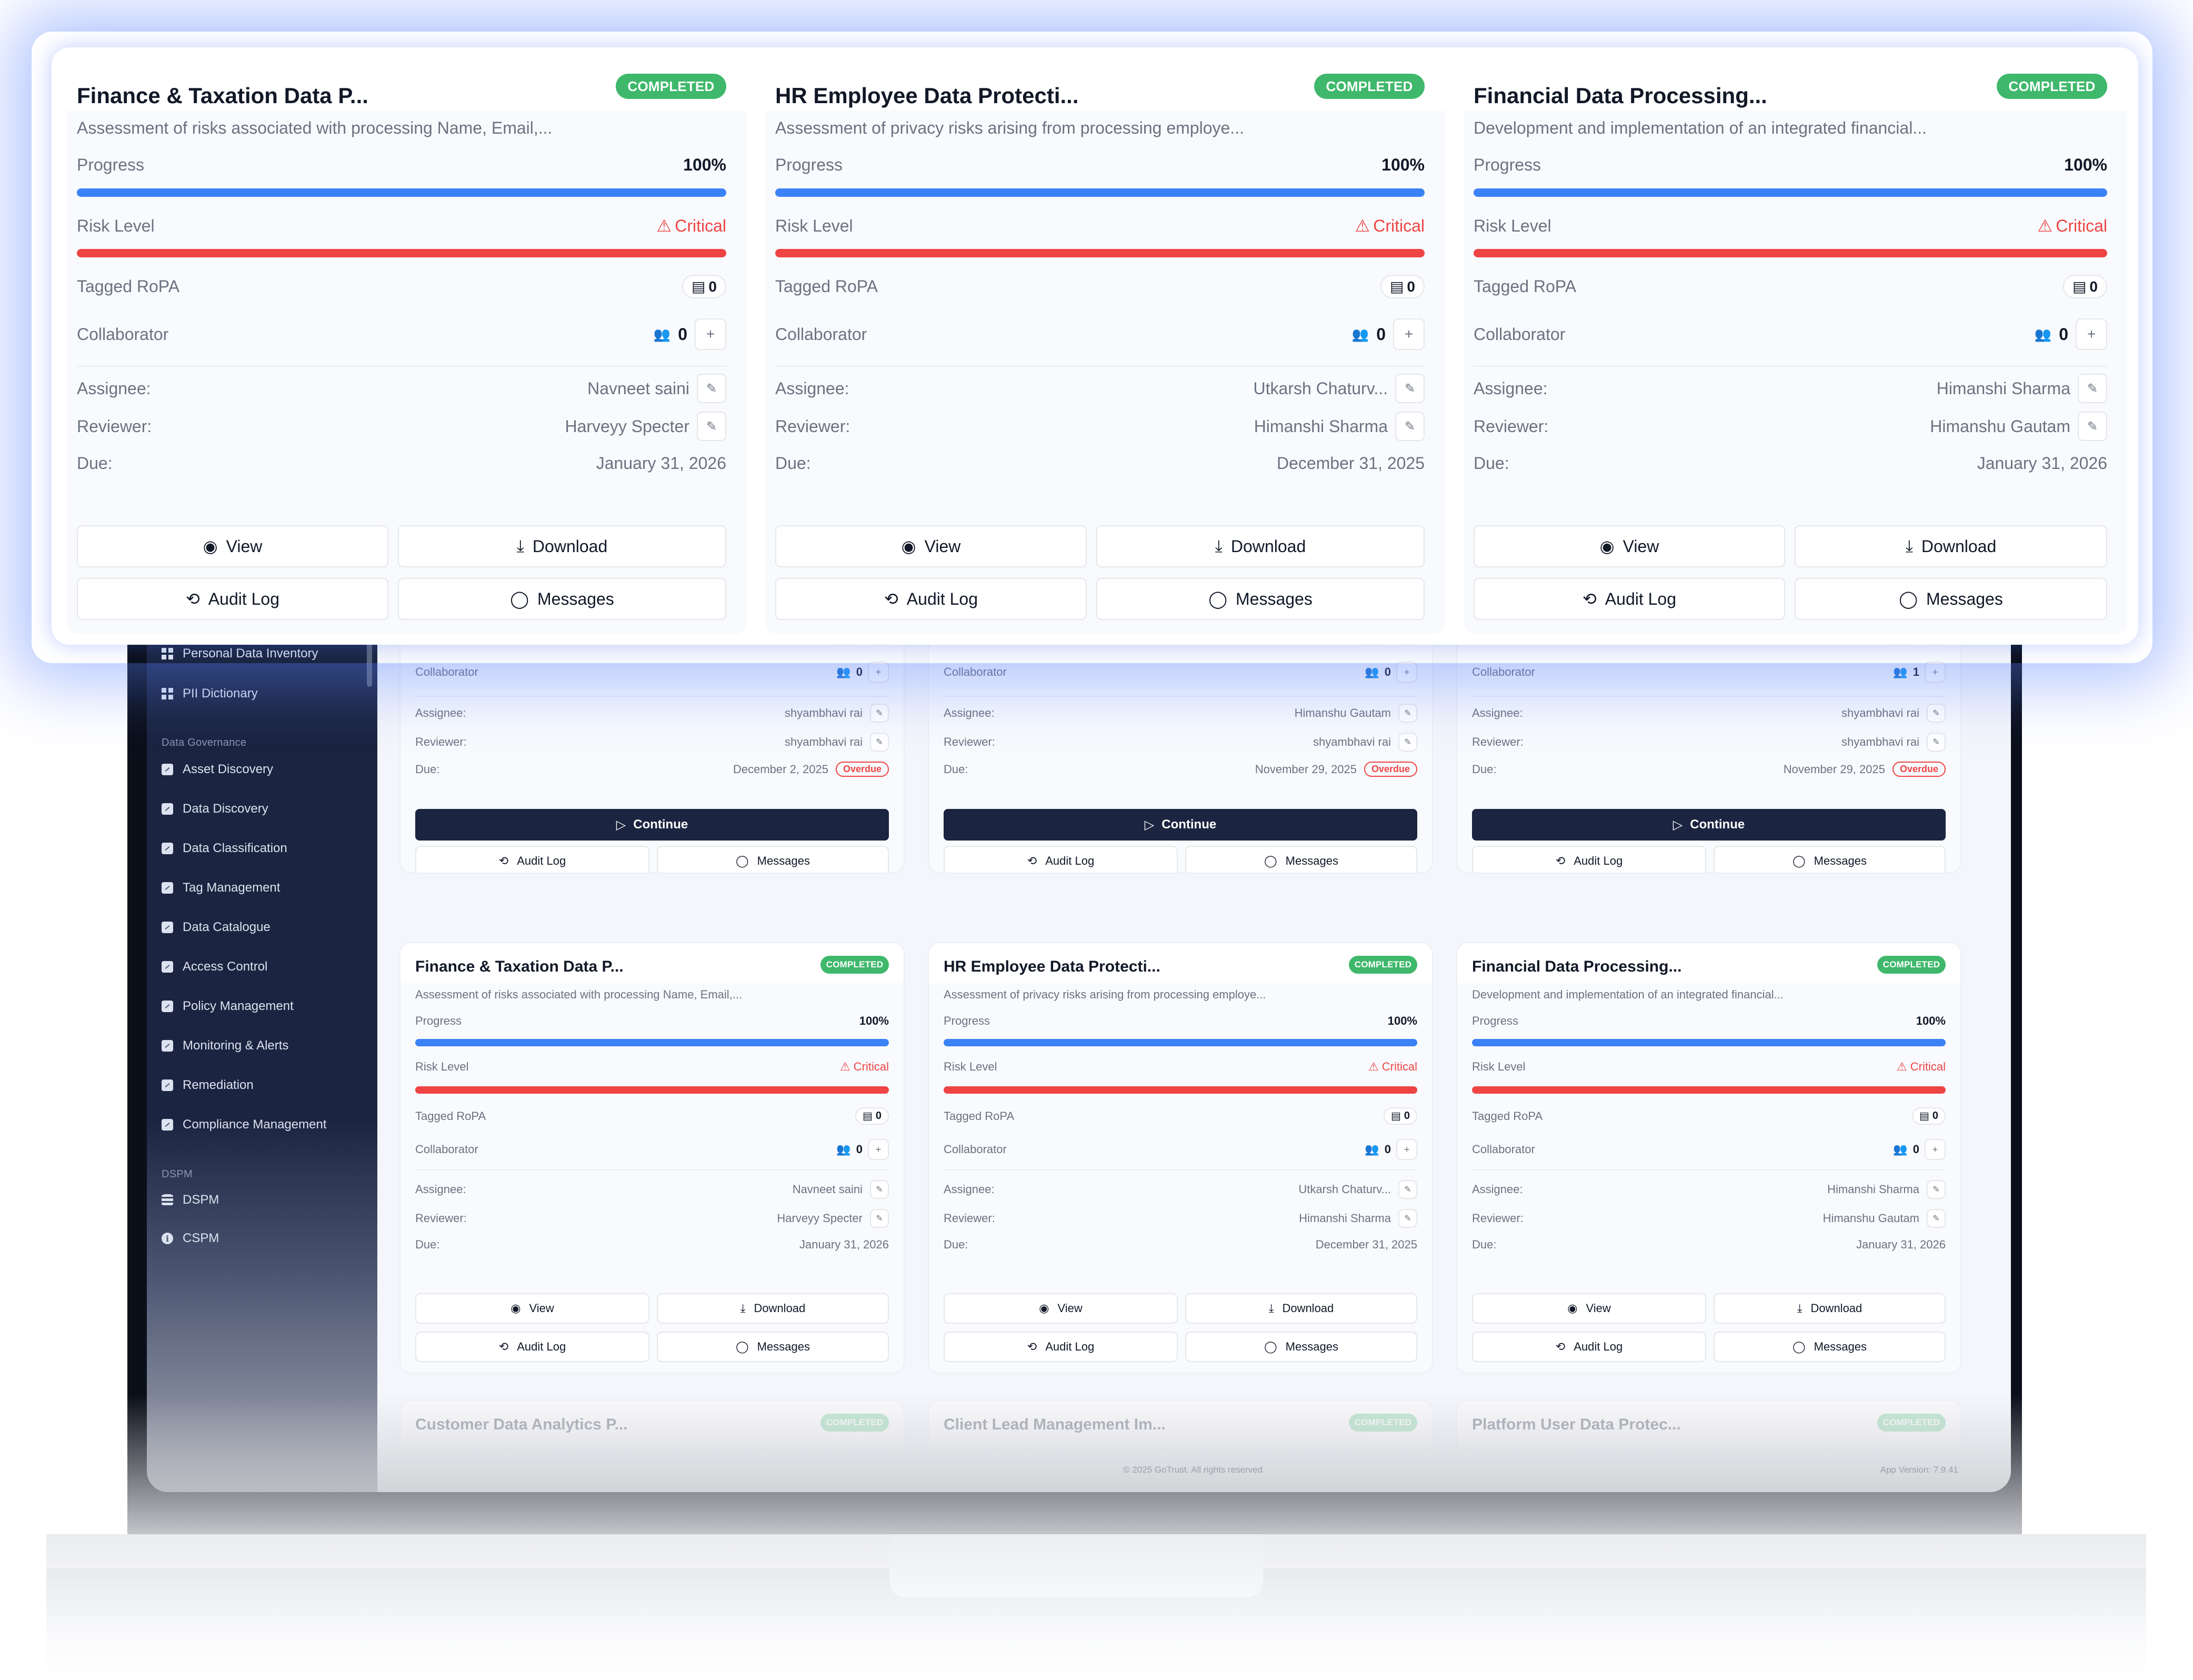 The image size is (2193, 1680). What do you see at coordinates (228, 1006) in the screenshot?
I see `sidebar-item-policy-management: Policy Management` at bounding box center [228, 1006].